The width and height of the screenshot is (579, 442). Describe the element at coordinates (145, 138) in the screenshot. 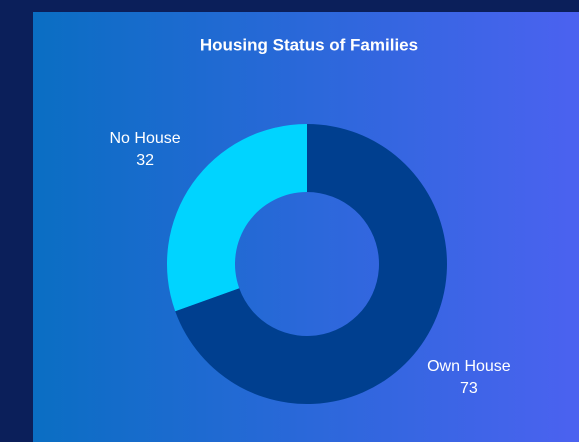

I see `segment-label: No House` at that location.